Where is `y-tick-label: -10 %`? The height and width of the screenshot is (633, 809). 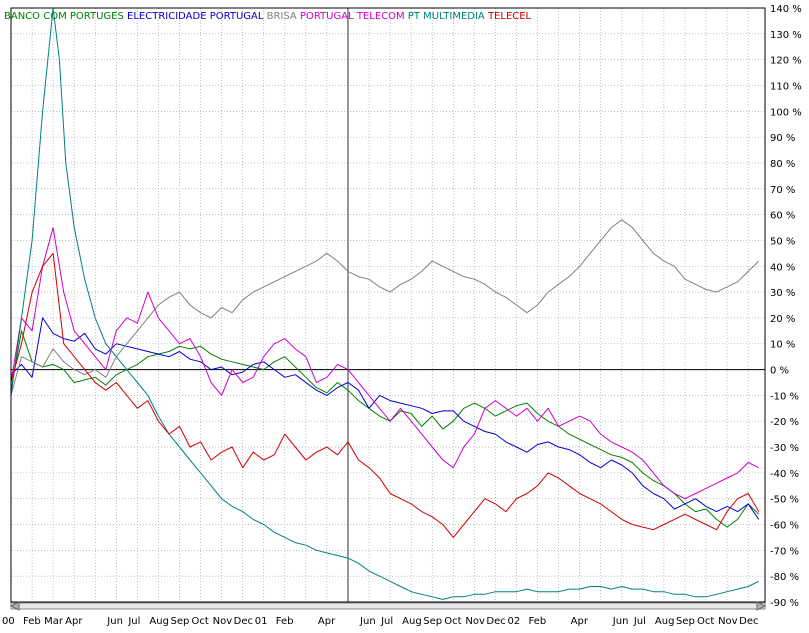 y-tick-label: -10 % is located at coordinates (784, 396).